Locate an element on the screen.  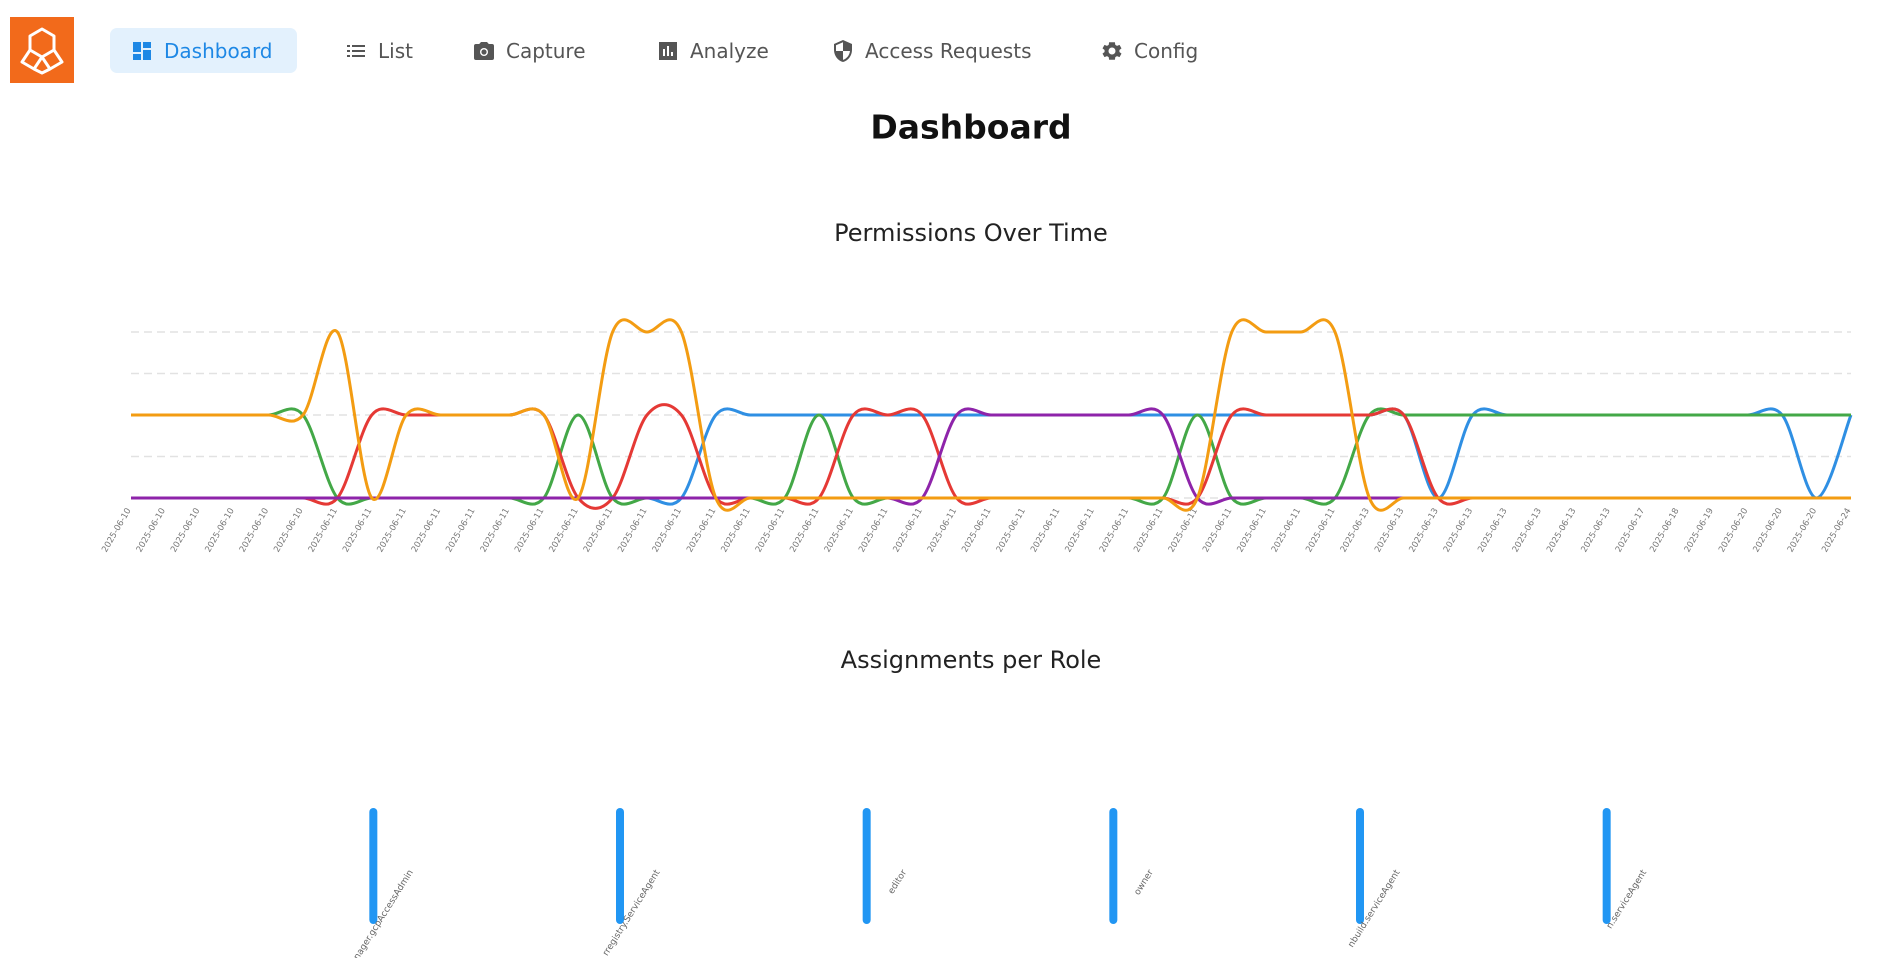
nav-label: Capture is located at coordinates (546, 50).